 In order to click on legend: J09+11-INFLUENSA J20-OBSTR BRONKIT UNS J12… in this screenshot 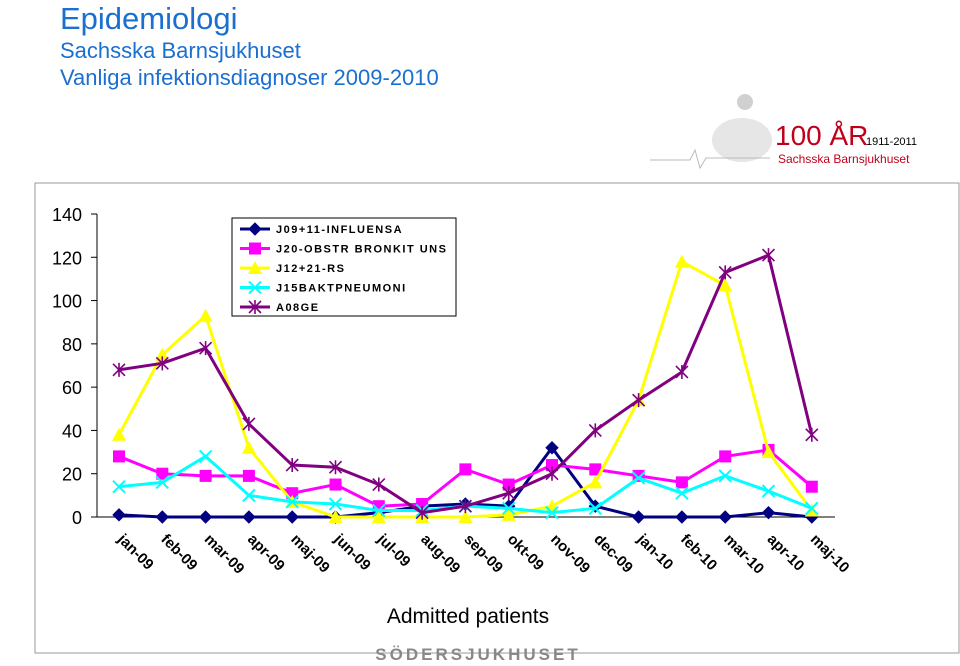, I will do `click(344, 267)`.